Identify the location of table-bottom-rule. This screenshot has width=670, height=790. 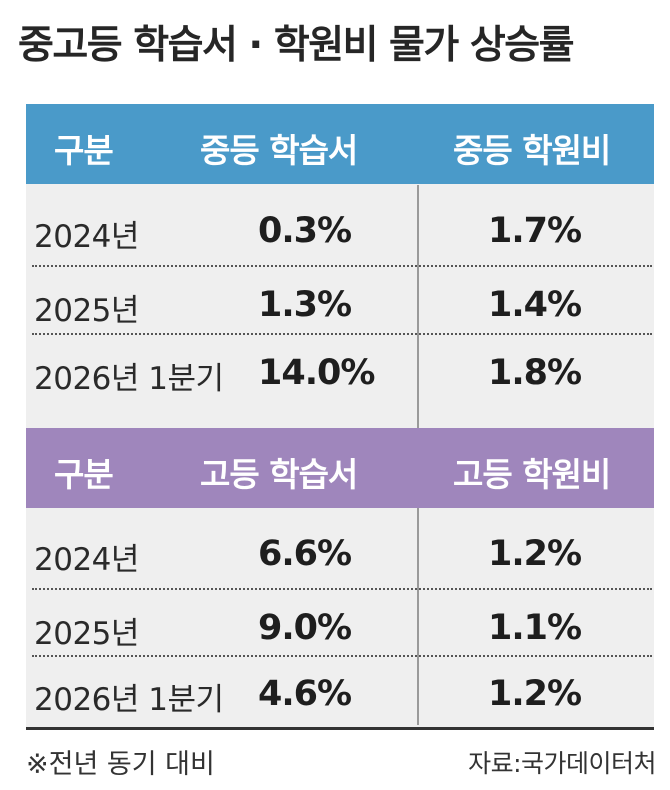
(340, 728).